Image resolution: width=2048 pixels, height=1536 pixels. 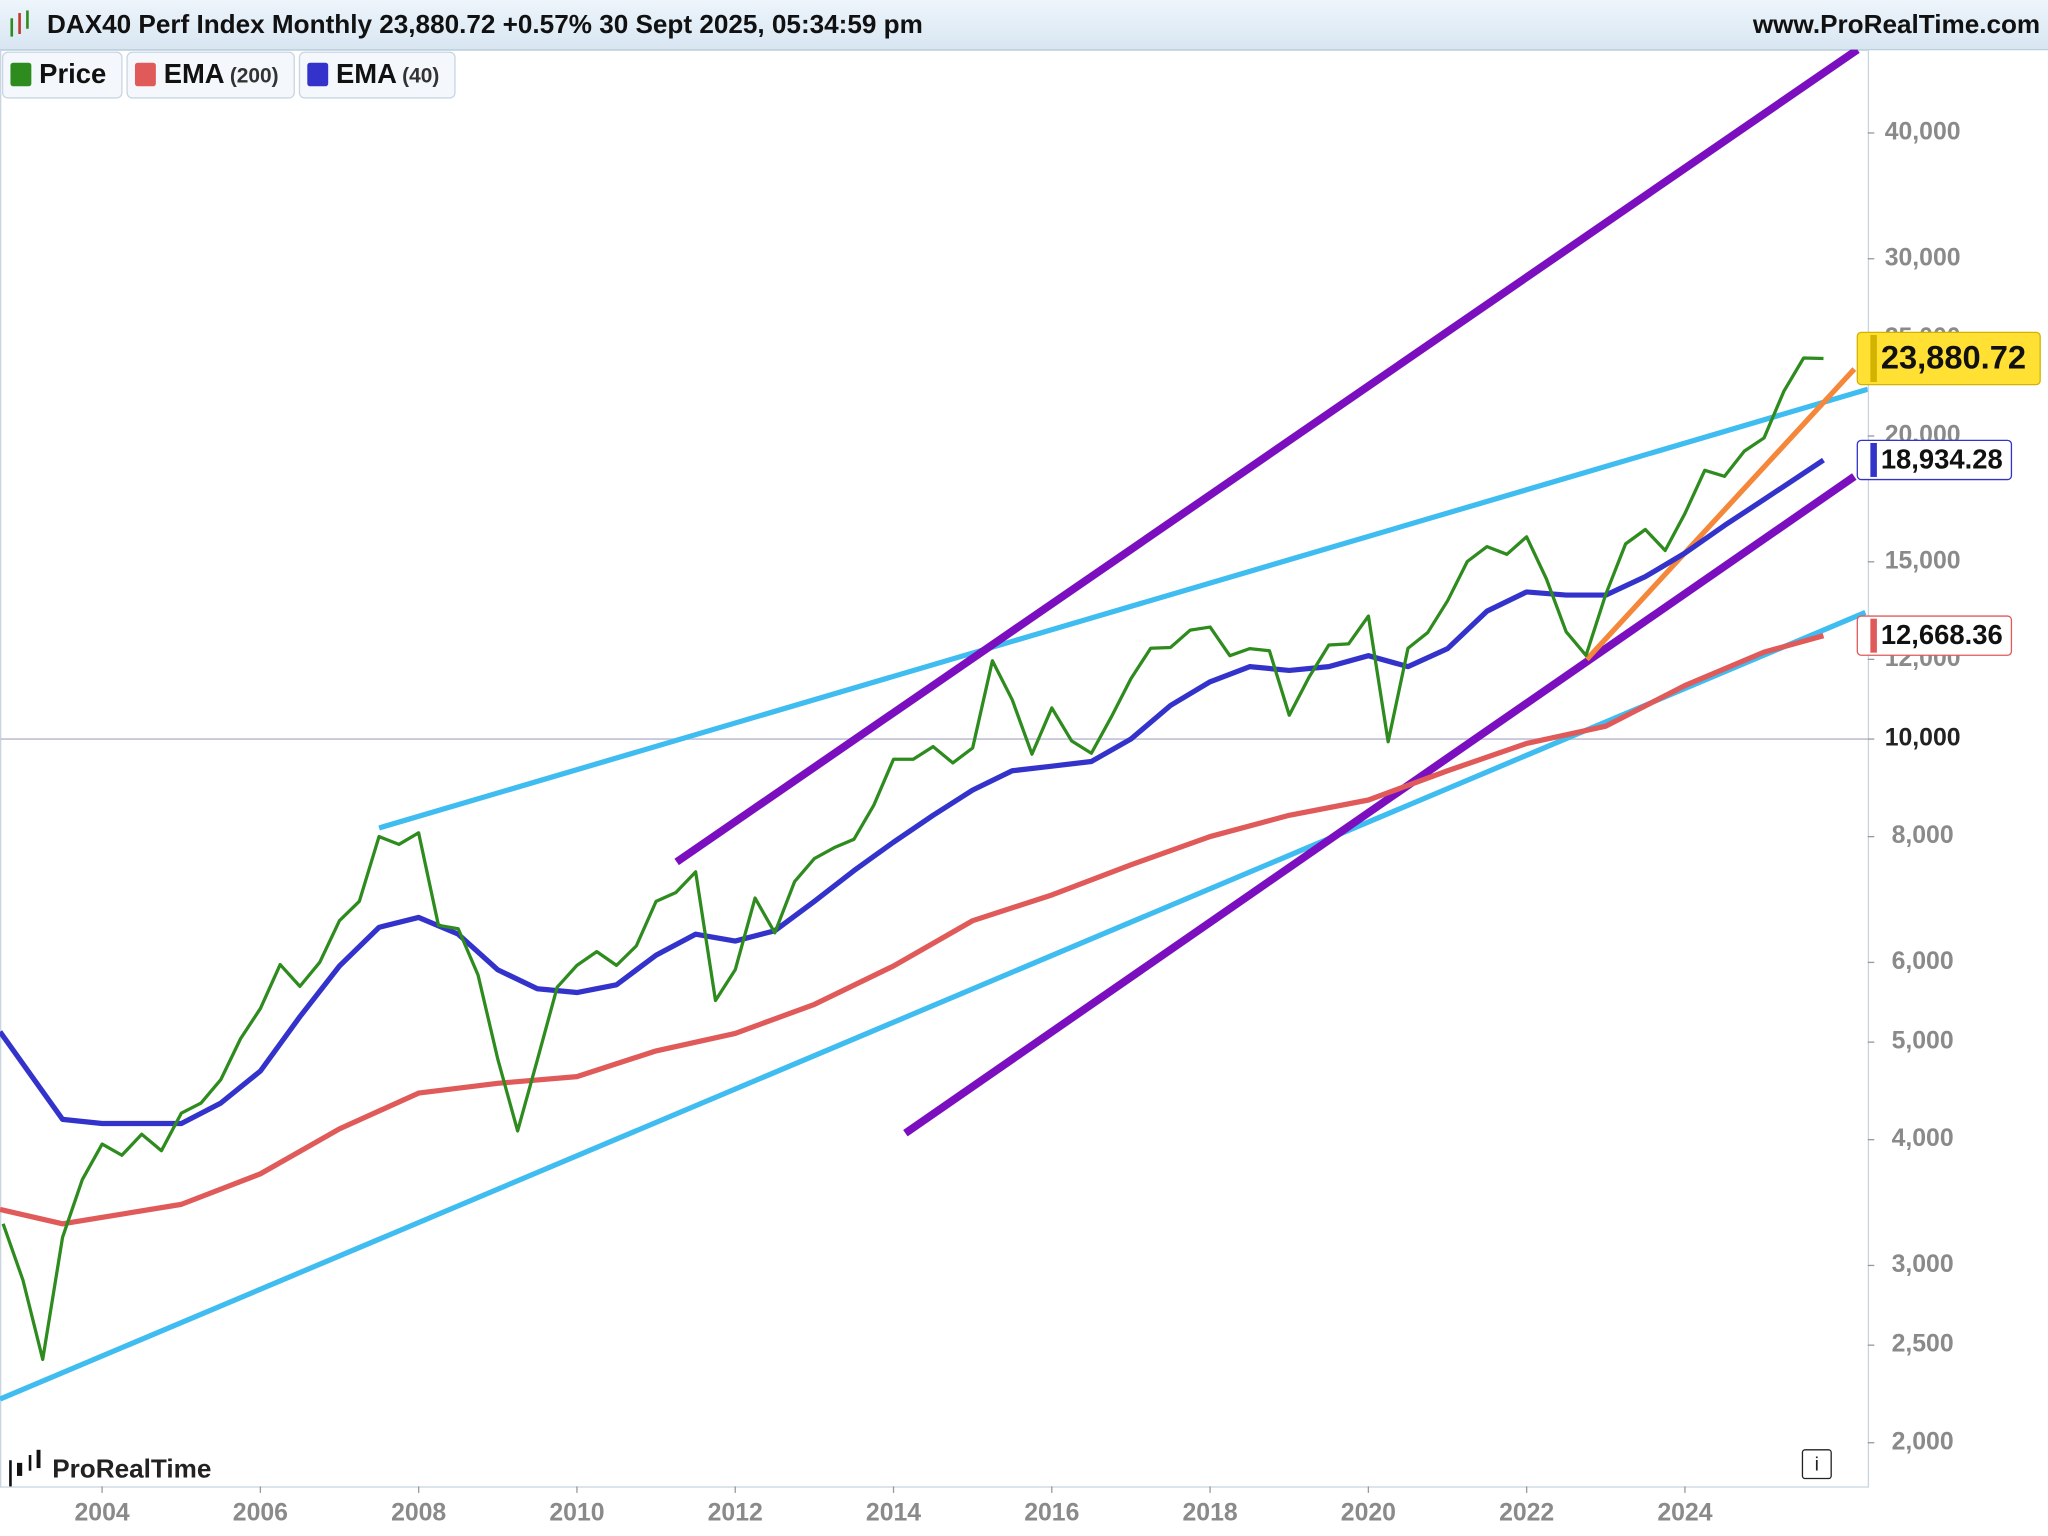 I want to click on legend: Price EMA (200) EMA (40), so click(x=228, y=75).